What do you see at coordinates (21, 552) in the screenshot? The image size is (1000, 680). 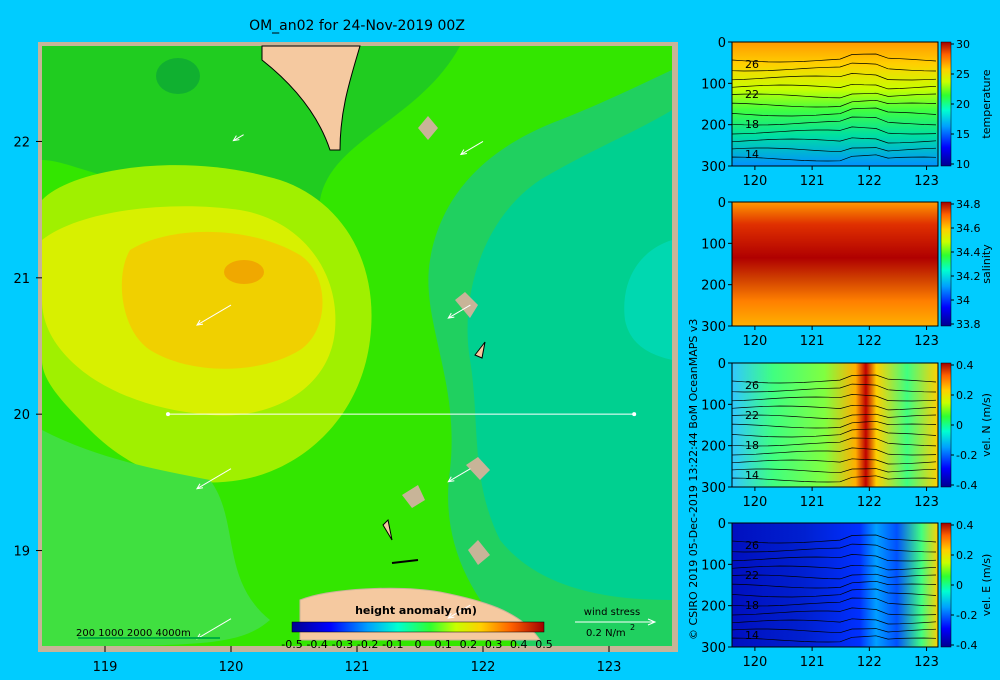 I see `map-y-tick: 19` at bounding box center [21, 552].